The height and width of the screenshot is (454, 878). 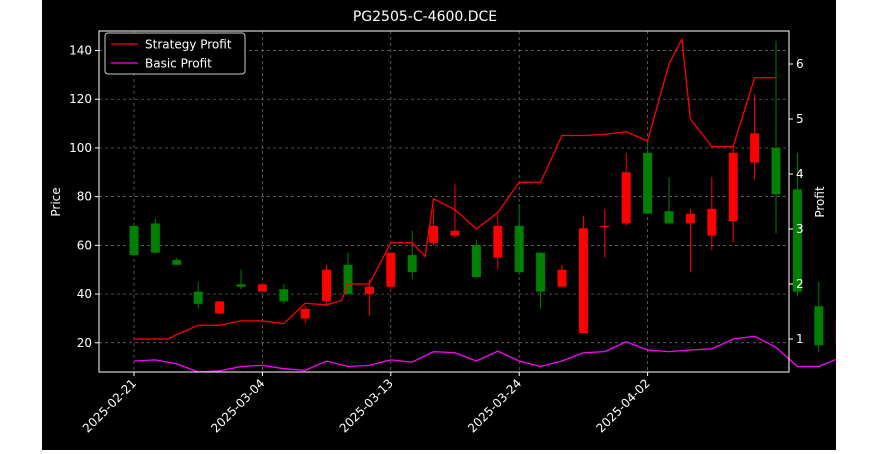 I want to click on x-tick-label: 2025-04-02, so click(x=623, y=405).